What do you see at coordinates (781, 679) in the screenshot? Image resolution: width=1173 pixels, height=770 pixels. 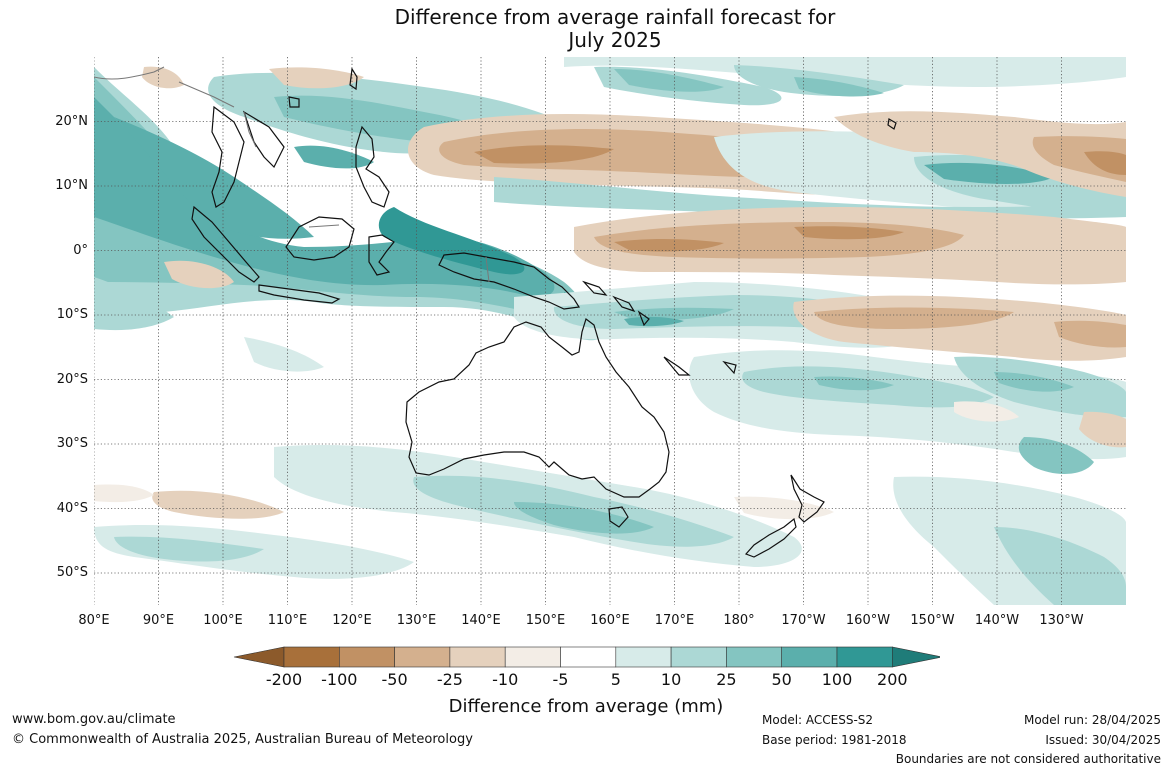 I see `colorbar-tick-label: 50` at bounding box center [781, 679].